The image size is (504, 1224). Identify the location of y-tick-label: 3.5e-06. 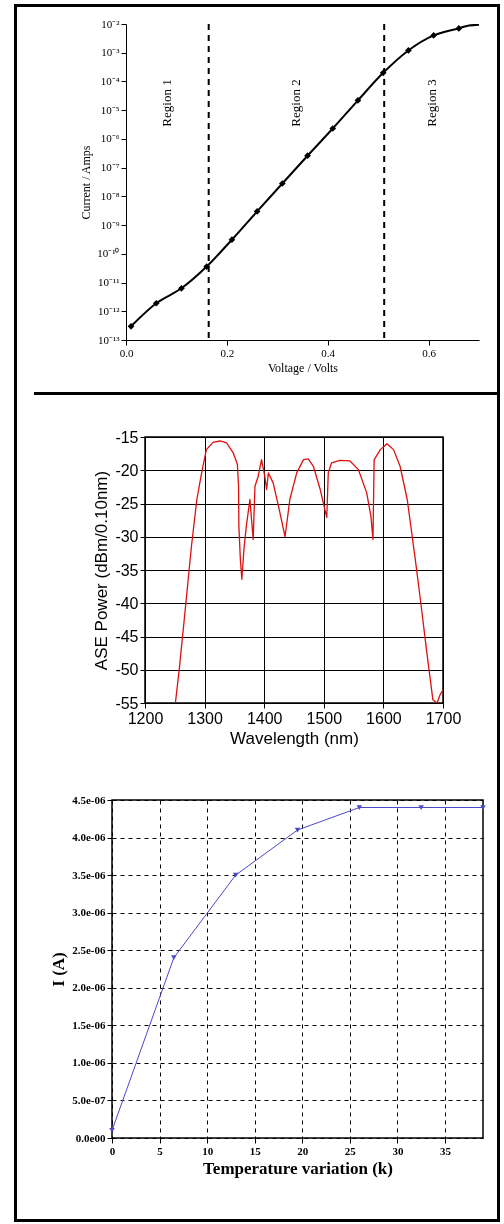
(89, 874).